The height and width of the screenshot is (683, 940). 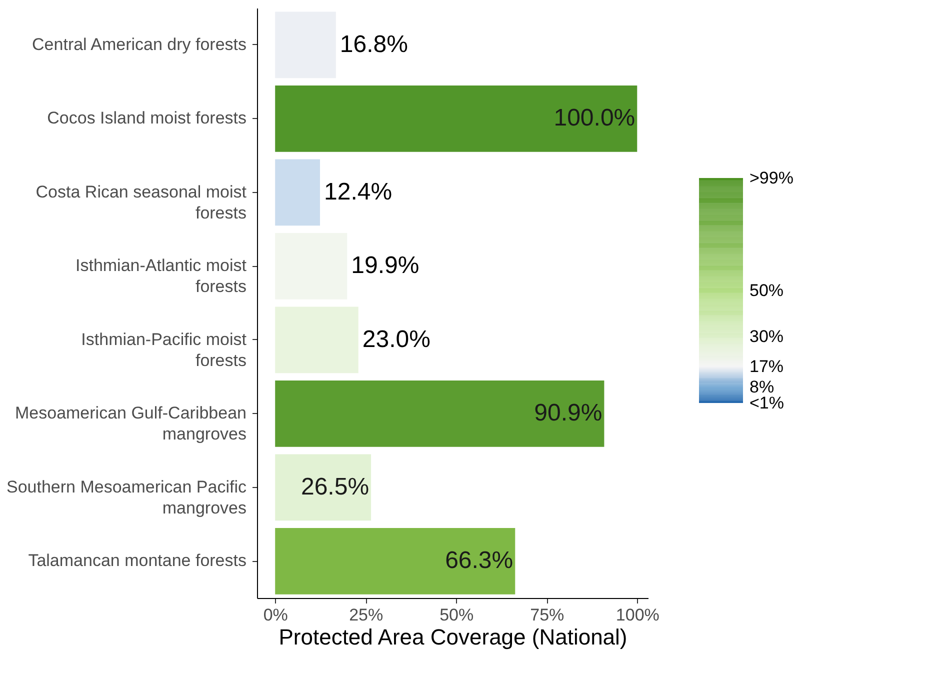 I want to click on y-tick-label: Talamancan montane forests, so click(x=137, y=560).